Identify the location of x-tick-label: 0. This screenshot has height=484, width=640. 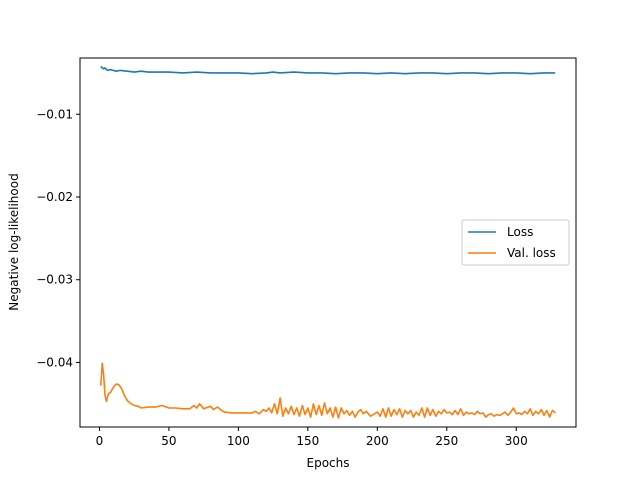
(100, 441).